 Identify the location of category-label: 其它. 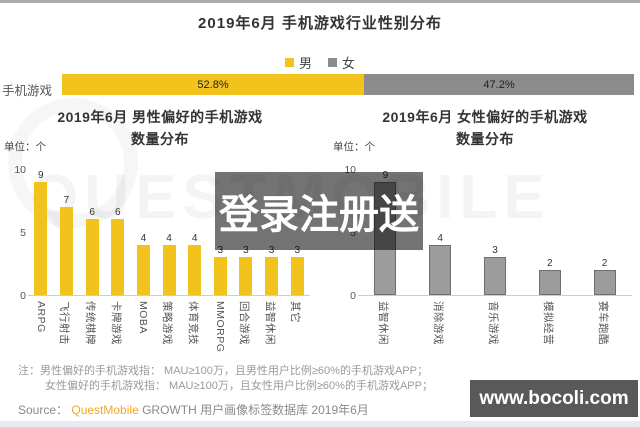
(295, 312).